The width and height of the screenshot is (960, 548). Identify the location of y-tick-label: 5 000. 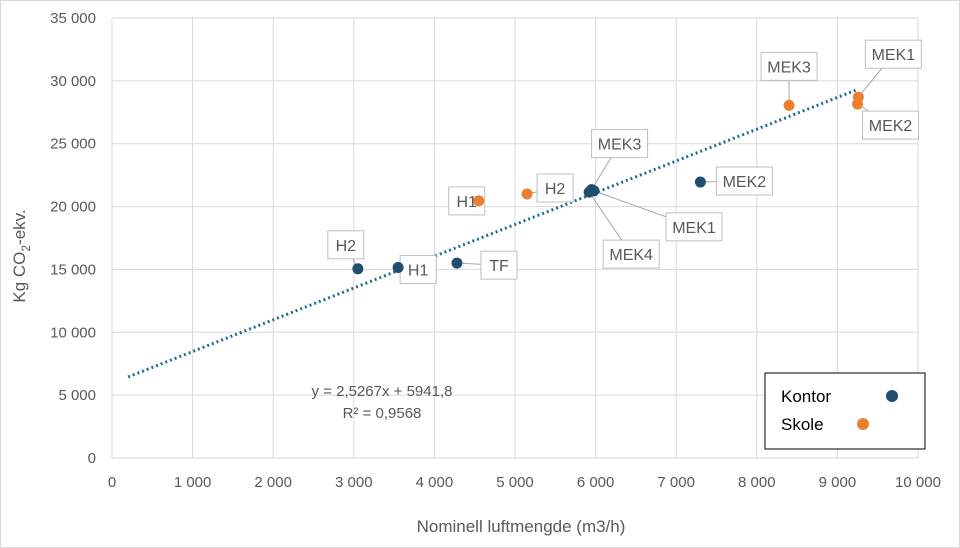
(77, 395).